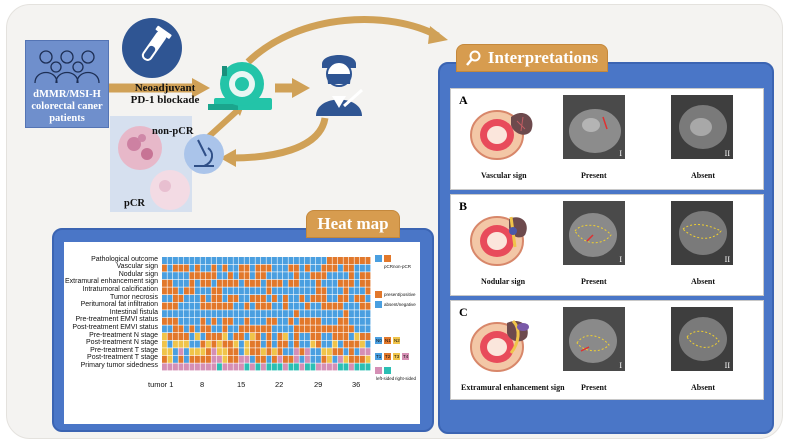 The height and width of the screenshot is (441, 787). I want to click on non-pcr-label: non-pCR, so click(173, 131).